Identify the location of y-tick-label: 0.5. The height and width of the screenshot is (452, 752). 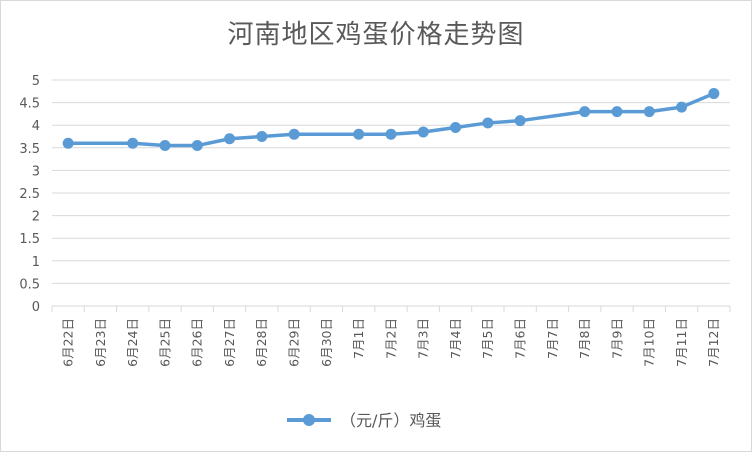
(29, 284).